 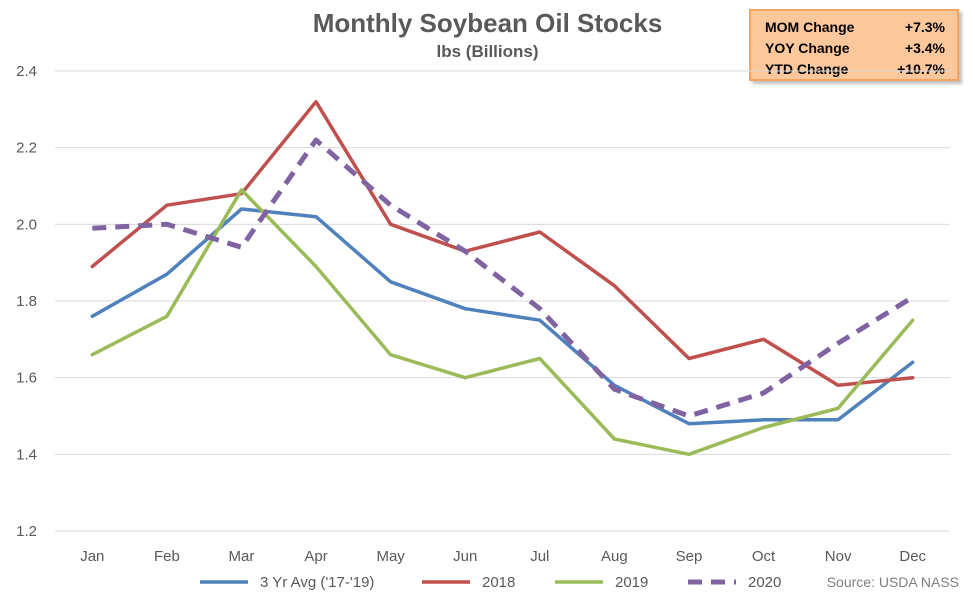 What do you see at coordinates (855, 69) in the screenshot?
I see `ytd-change-row: YTD Change +10.7%` at bounding box center [855, 69].